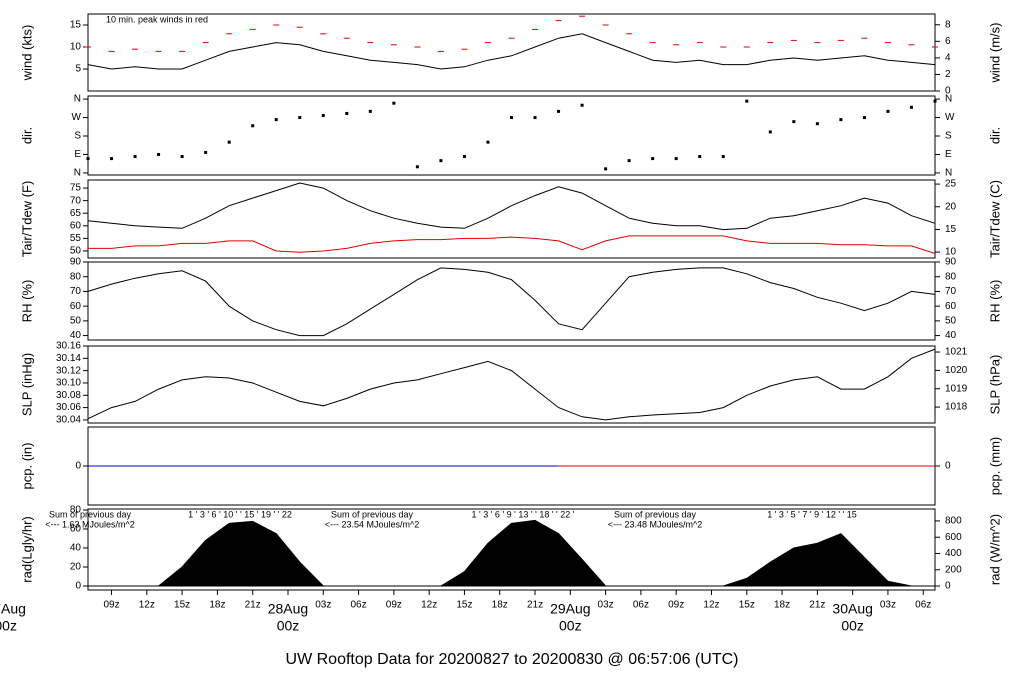 The width and height of the screenshot is (1024, 700). What do you see at coordinates (956, 407) in the screenshot?
I see `y2-tick-label: 1018` at bounding box center [956, 407].